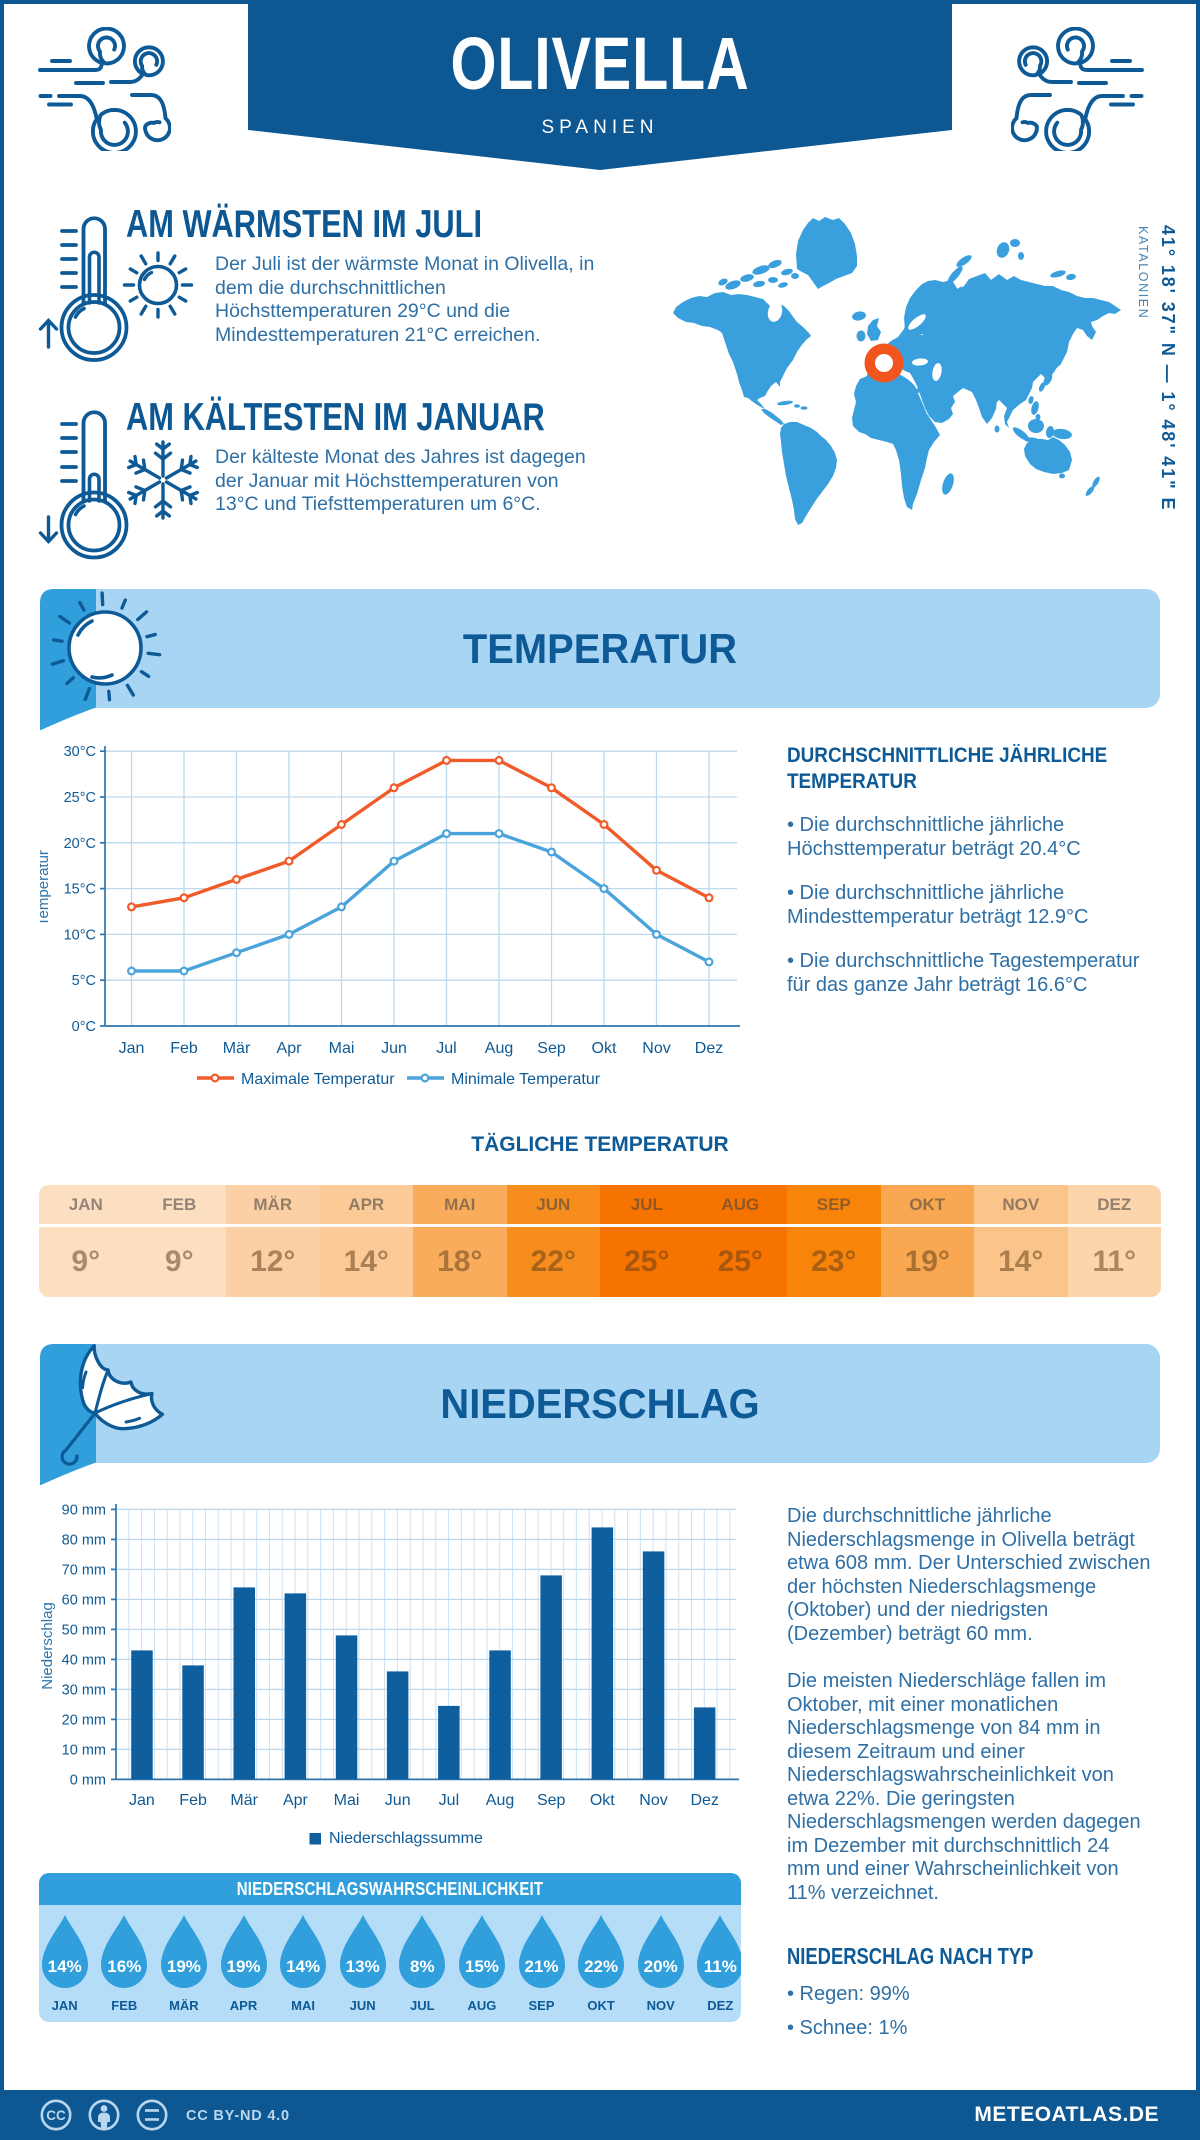  What do you see at coordinates (84, 1750) in the screenshot?
I see `svg-text: 10 mm` at bounding box center [84, 1750].